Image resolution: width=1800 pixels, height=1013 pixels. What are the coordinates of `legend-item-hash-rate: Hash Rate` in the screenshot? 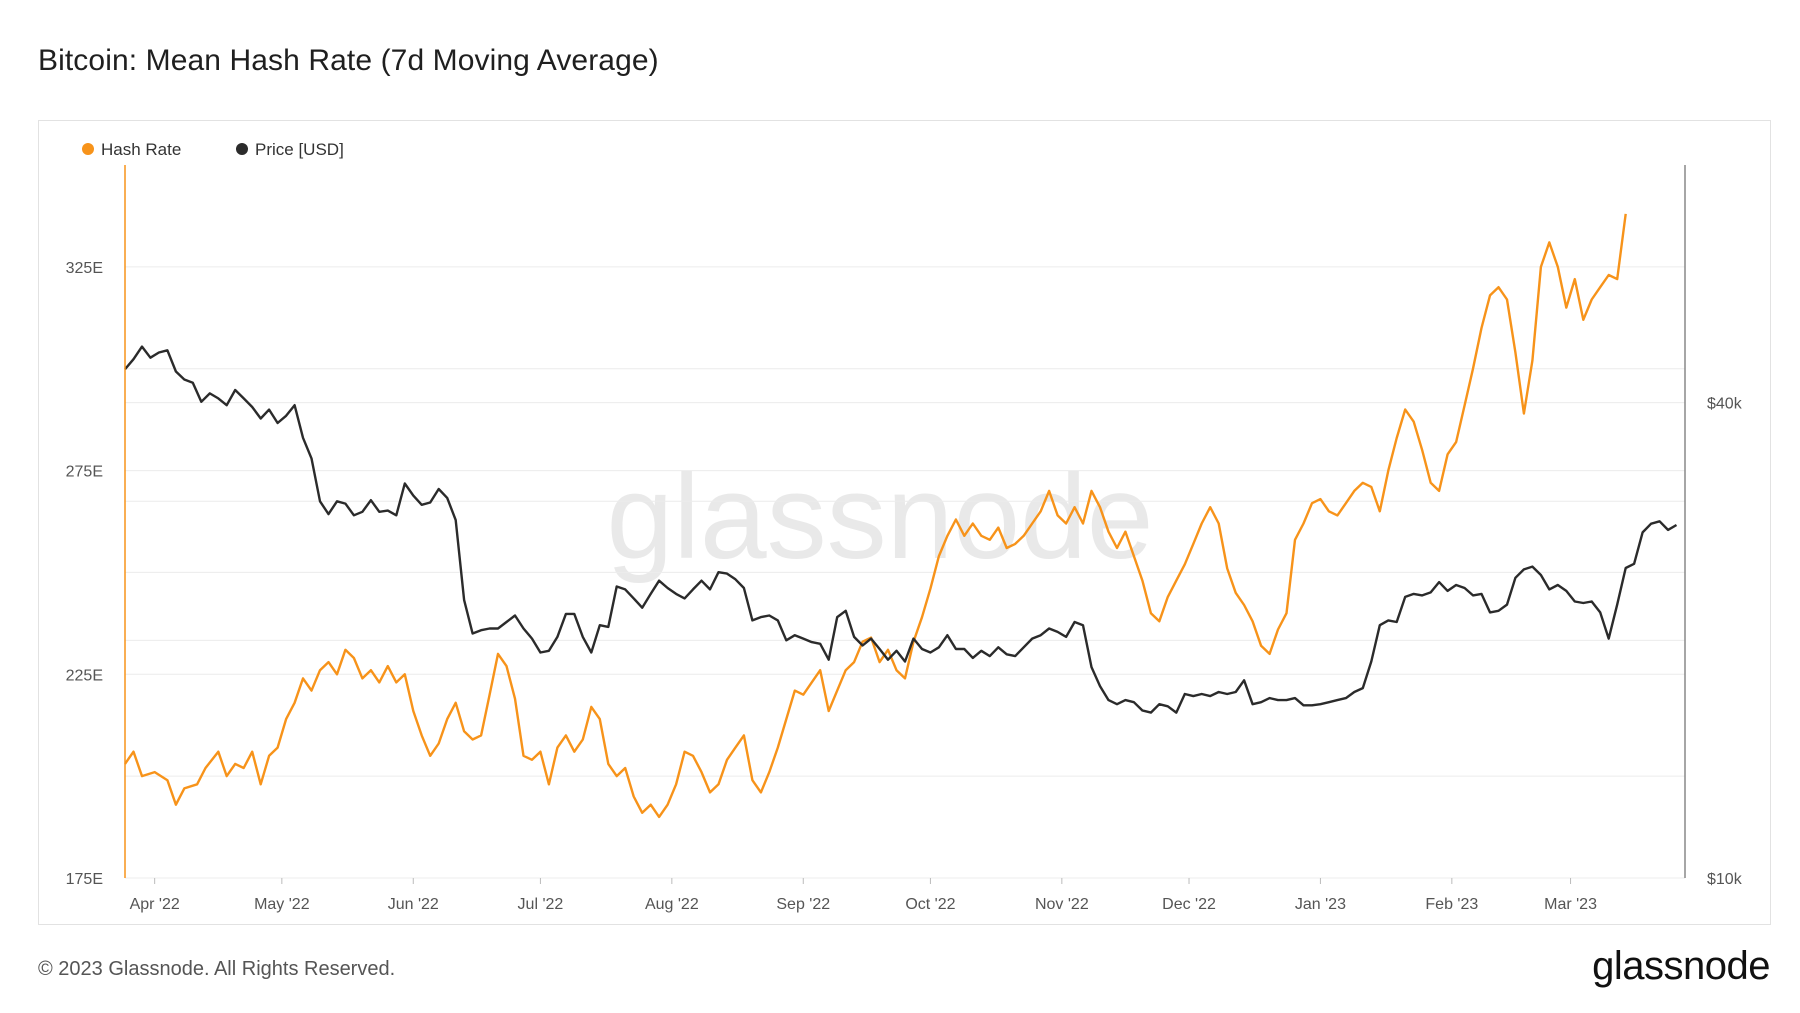 It's located at (131, 149).